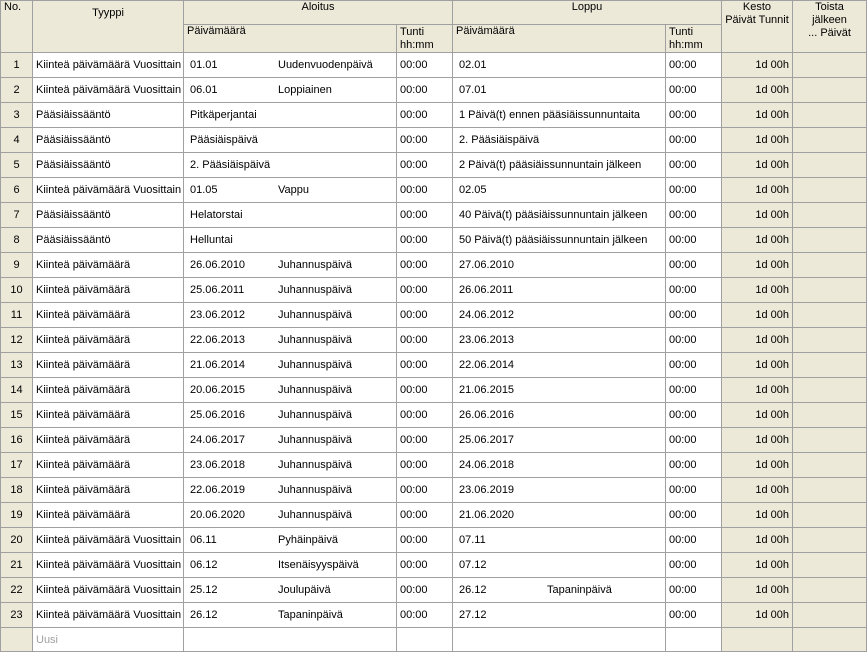  What do you see at coordinates (290, 290) in the screenshot?
I see `row-start-date-cell: 25.06.2011 Juhannuspäivä` at bounding box center [290, 290].